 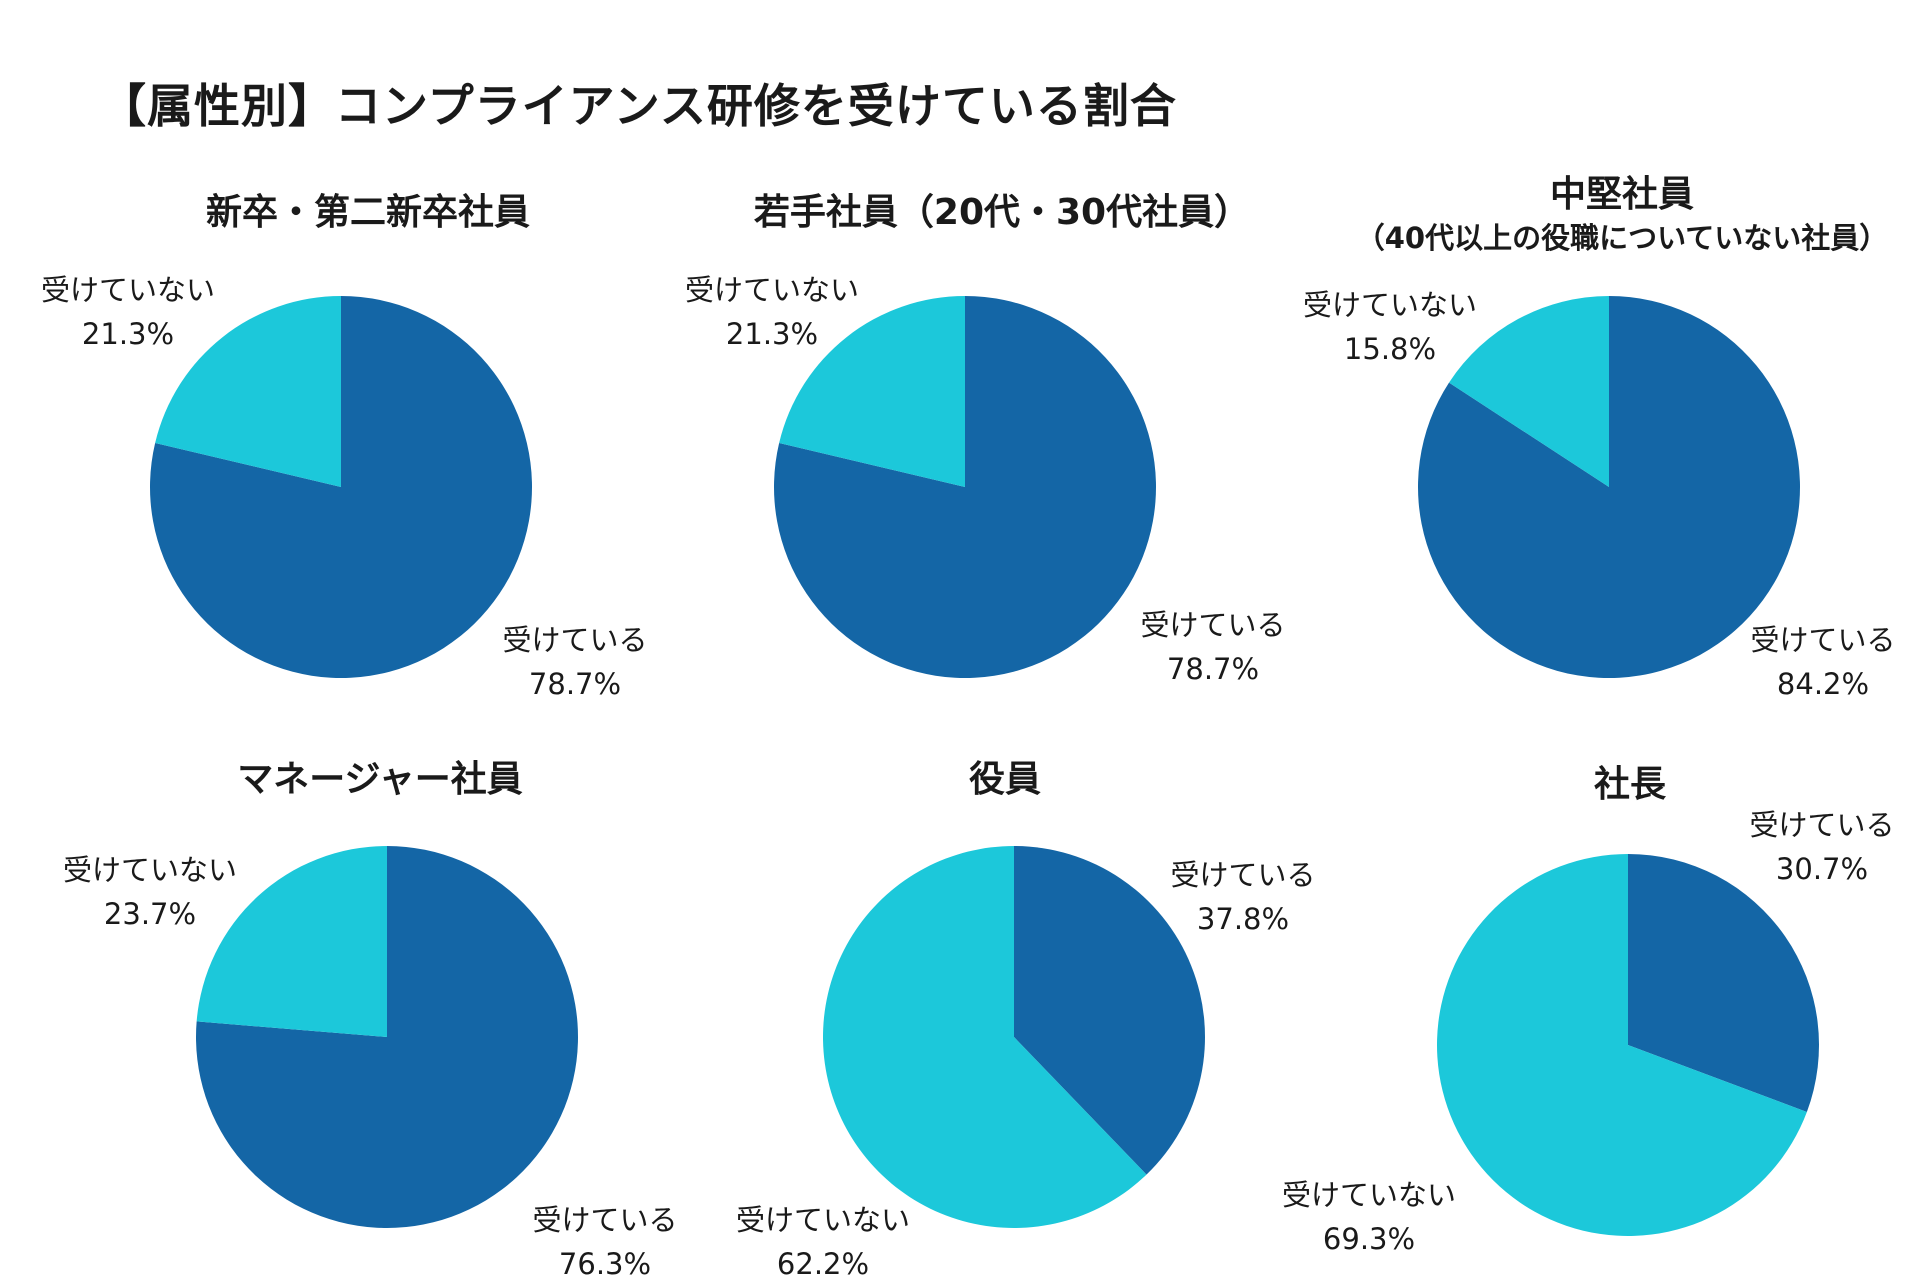 What do you see at coordinates (605, 1242) in the screenshot?
I see `slice-label-received: 受けている 76.3%` at bounding box center [605, 1242].